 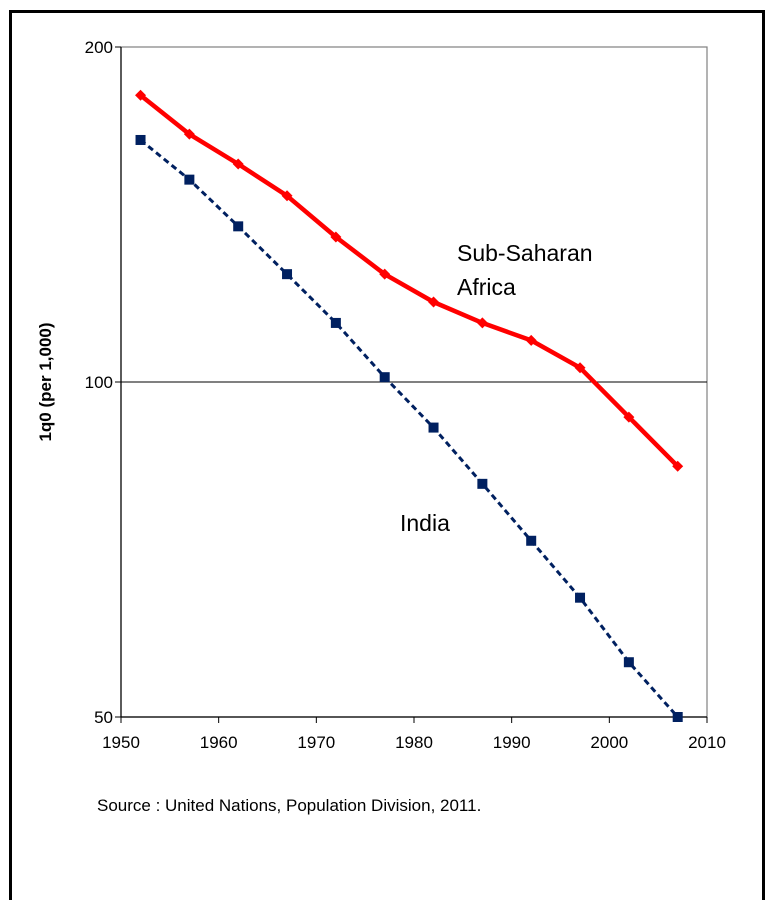 I want to click on series-label-india: India, so click(x=425, y=523).